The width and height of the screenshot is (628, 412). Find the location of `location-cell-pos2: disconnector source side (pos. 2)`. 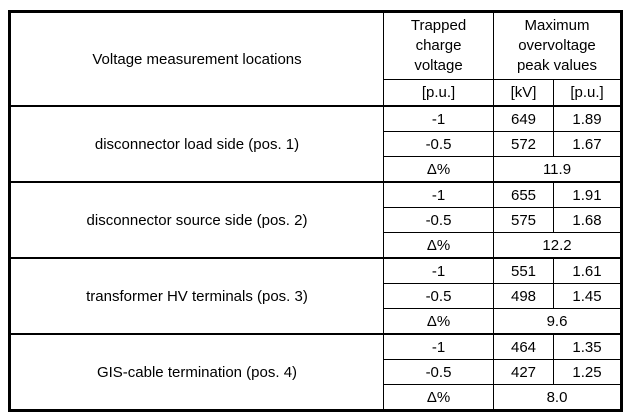

location-cell-pos2: disconnector source side (pos. 2) is located at coordinates (196, 220).